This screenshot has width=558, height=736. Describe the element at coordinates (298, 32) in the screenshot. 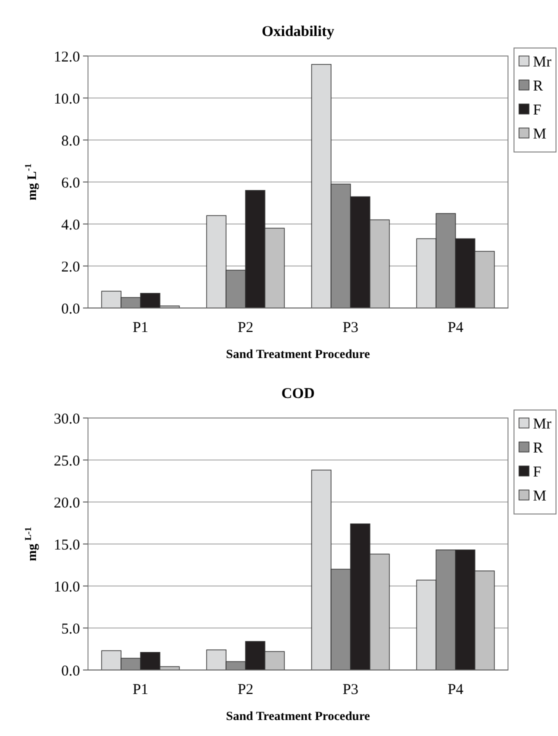

I see `chart-title: Oxidability` at that location.